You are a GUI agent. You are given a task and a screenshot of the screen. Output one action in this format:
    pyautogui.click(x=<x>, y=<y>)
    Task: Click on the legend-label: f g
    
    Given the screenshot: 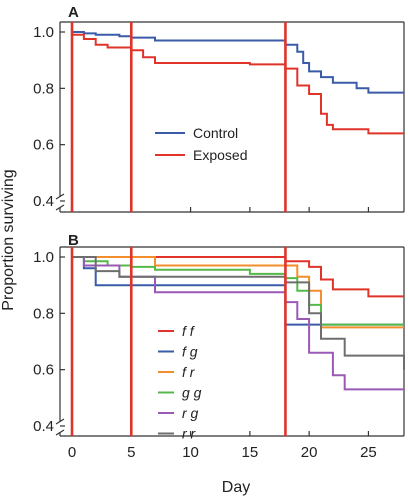 What is the action you would take?
    pyautogui.click(x=190, y=352)
    